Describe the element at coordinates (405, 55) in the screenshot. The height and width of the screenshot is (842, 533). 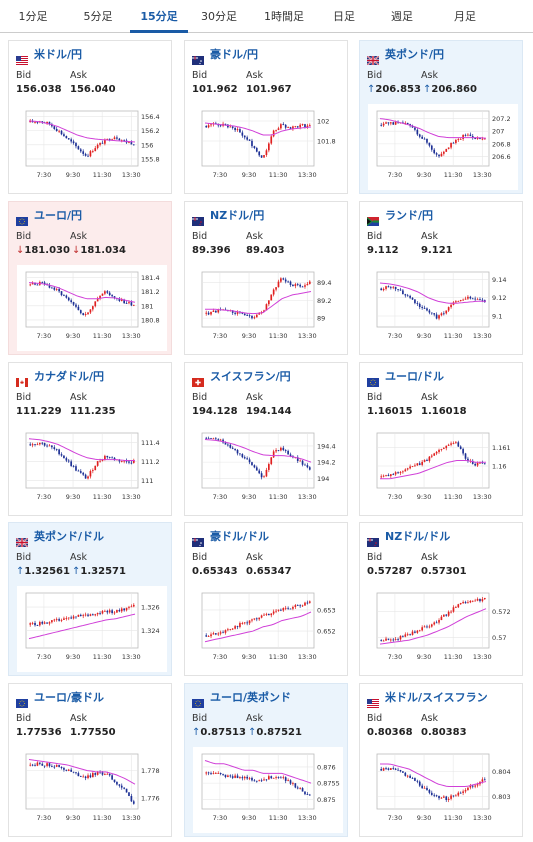
I see `pair-title-link: 英ポンド/円` at that location.